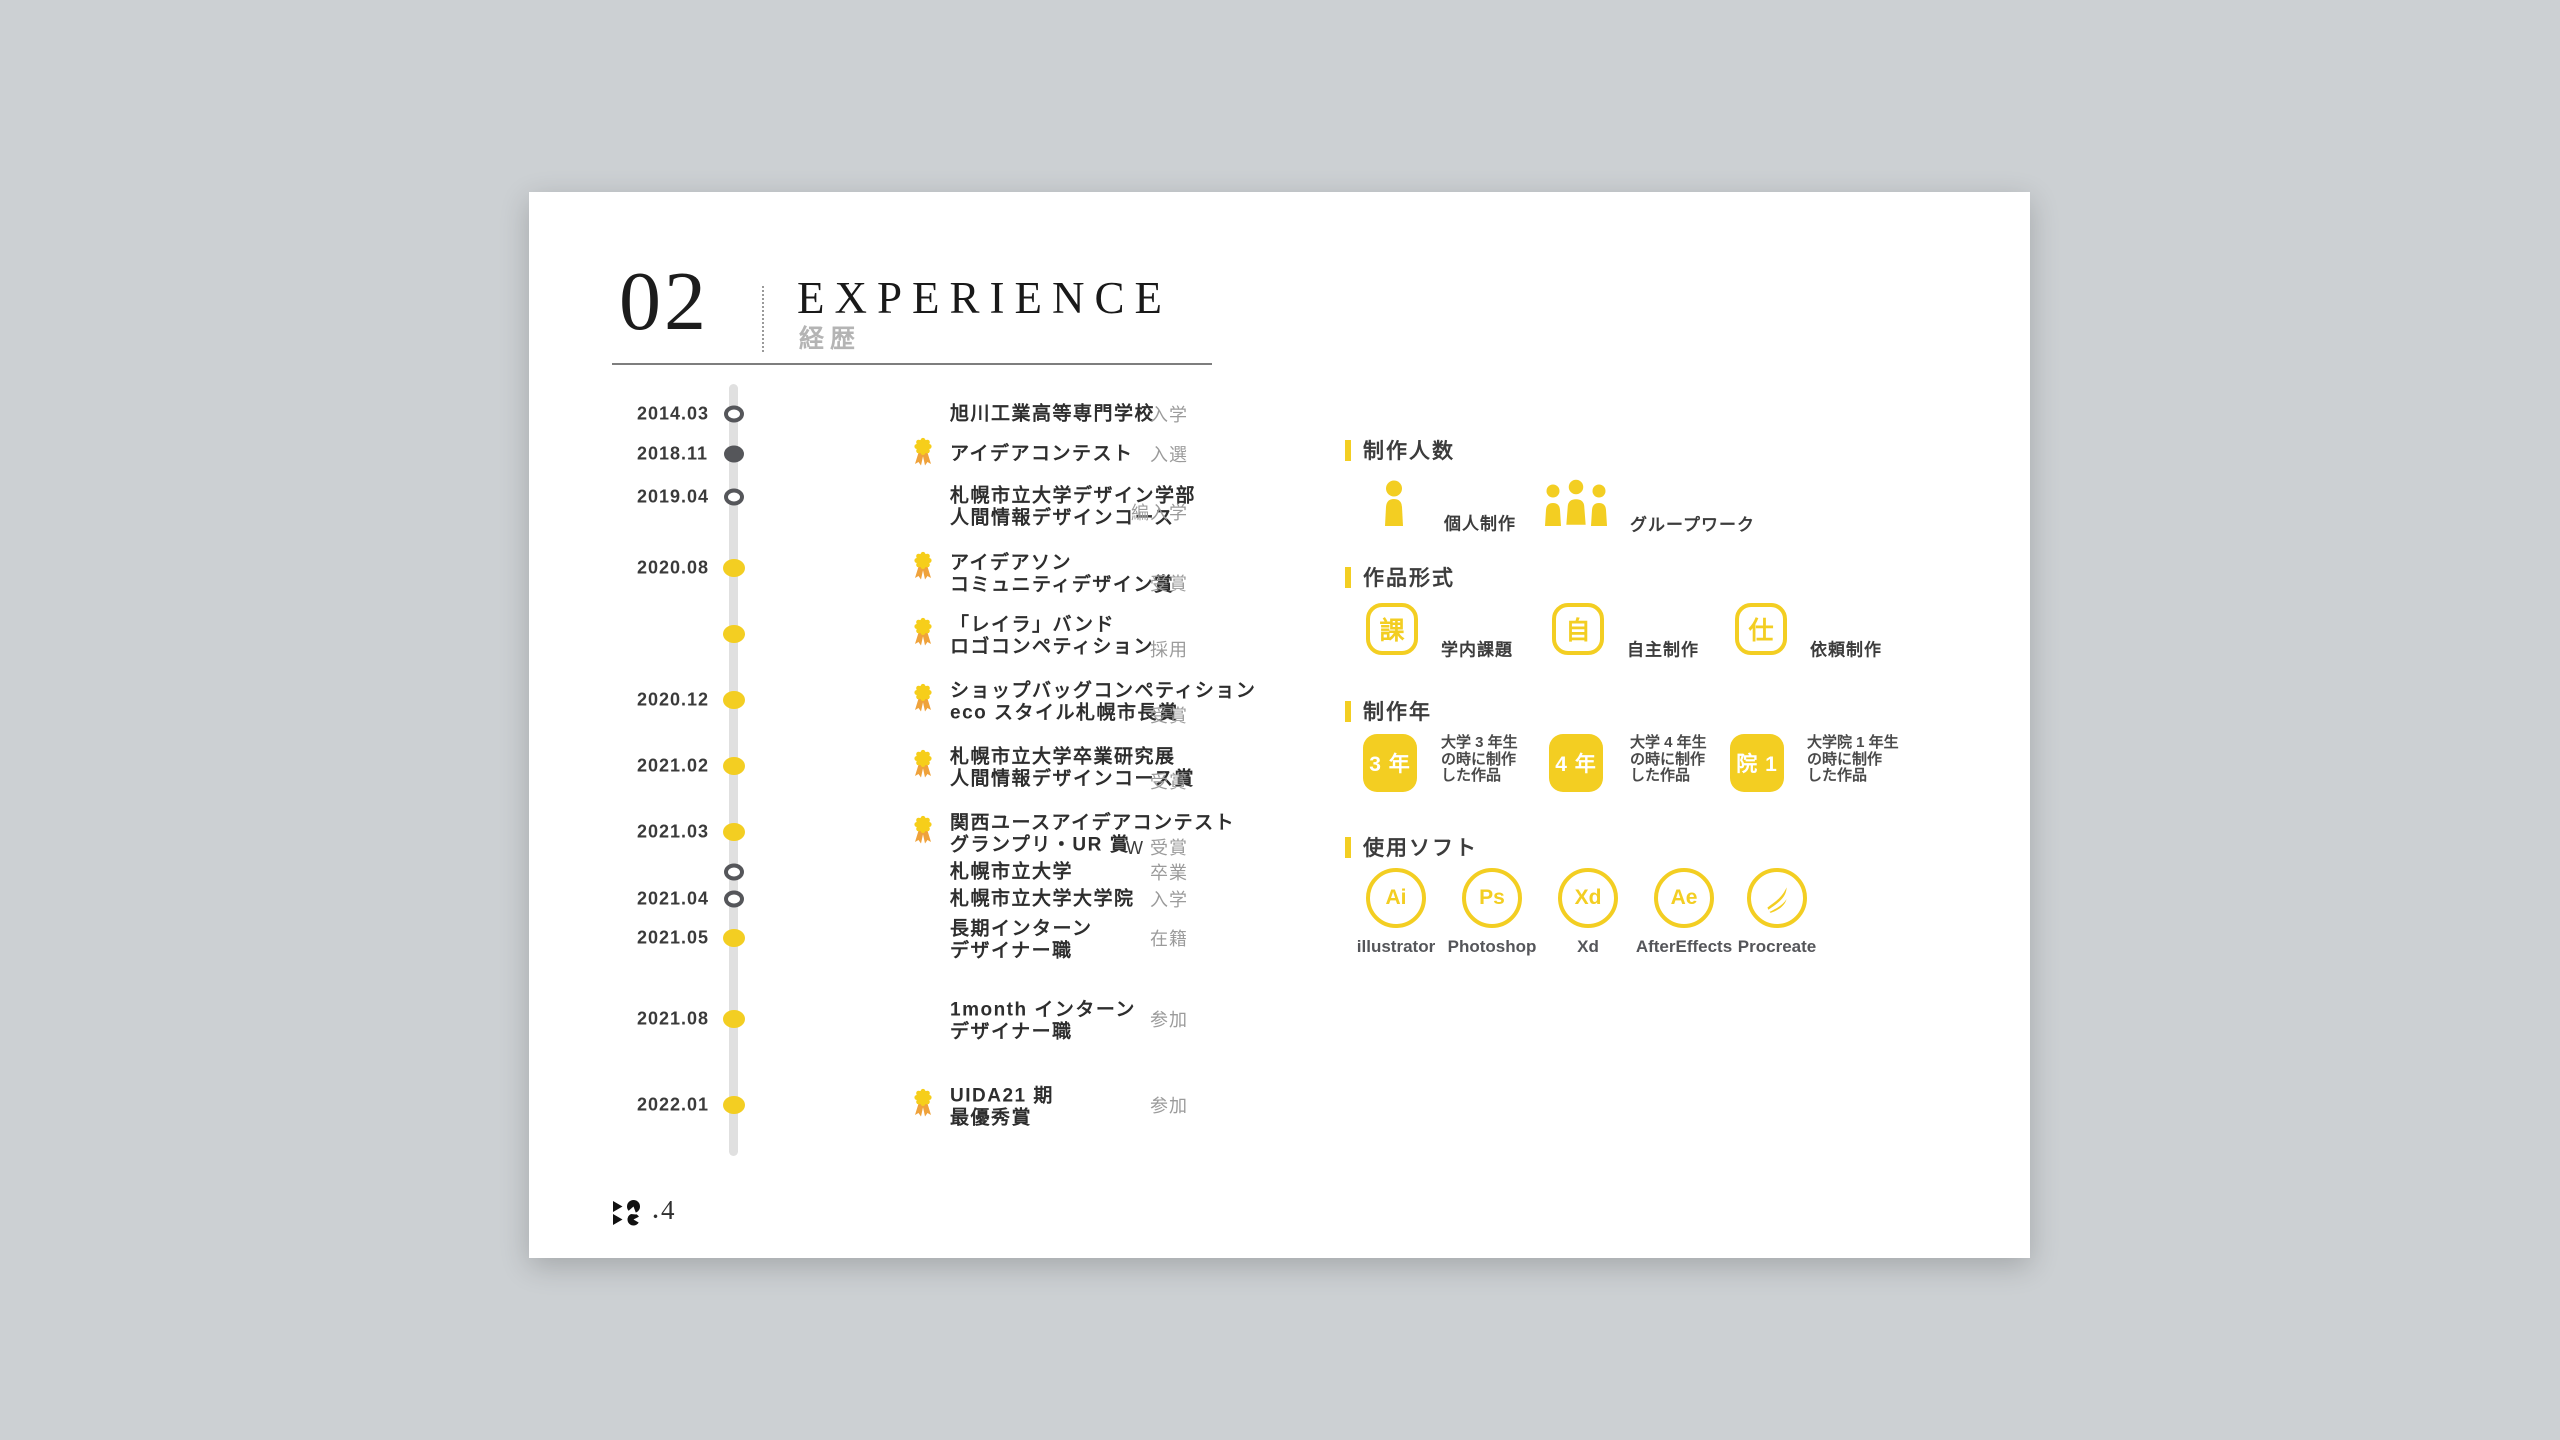 The height and width of the screenshot is (1440, 2560). I want to click on year-badge: 4 年, so click(1576, 763).